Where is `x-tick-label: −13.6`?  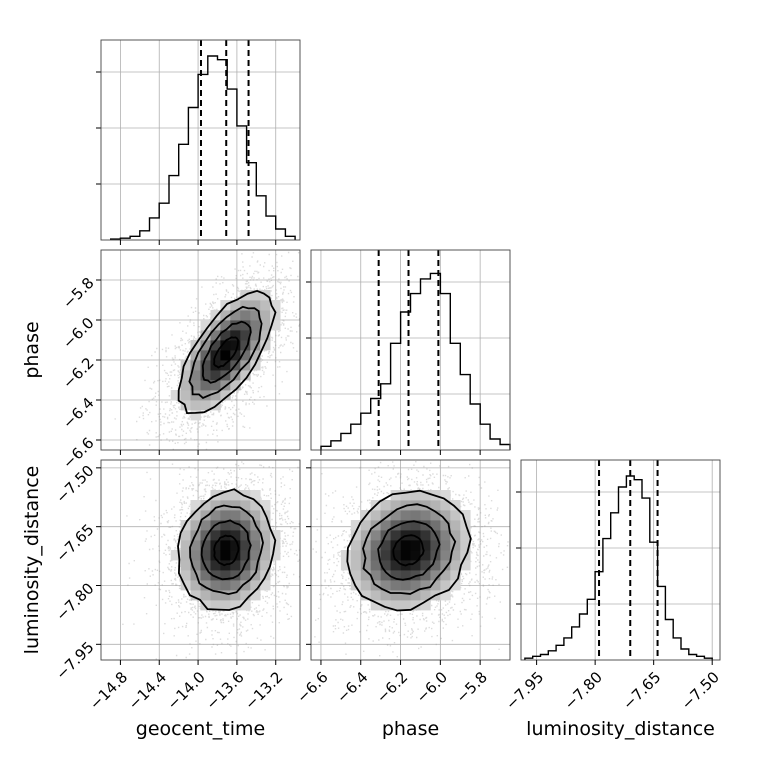 x-tick-label: −13.6 is located at coordinates (224, 690).